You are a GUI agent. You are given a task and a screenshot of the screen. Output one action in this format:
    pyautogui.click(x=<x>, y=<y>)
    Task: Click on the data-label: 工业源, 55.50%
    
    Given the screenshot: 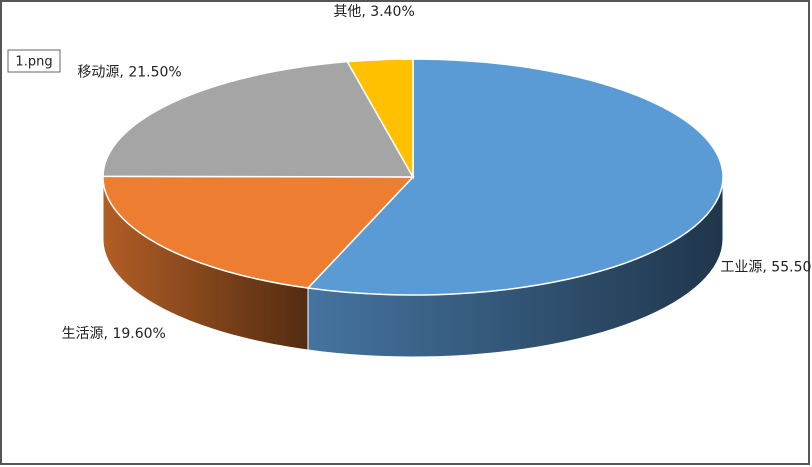 What is the action you would take?
    pyautogui.click(x=766, y=268)
    